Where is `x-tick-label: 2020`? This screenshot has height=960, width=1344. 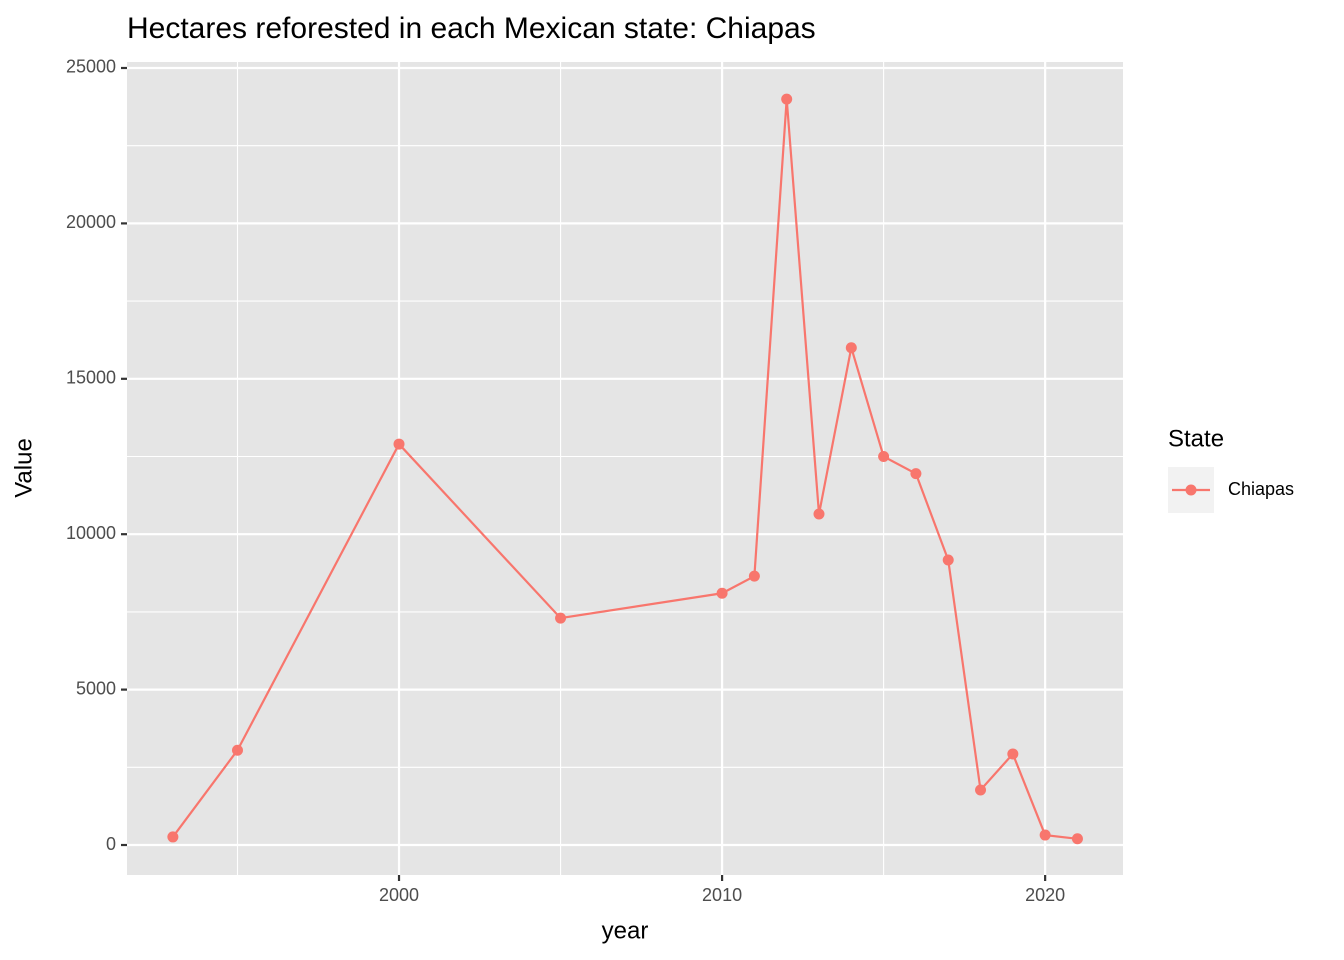 x-tick-label: 2020 is located at coordinates (1045, 895).